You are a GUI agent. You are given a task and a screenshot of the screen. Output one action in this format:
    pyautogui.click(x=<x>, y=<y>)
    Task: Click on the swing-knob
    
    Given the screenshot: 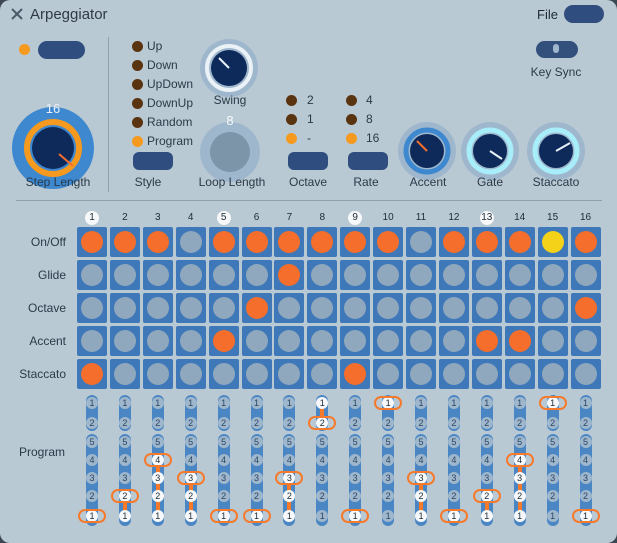 What is the action you would take?
    pyautogui.click(x=229, y=68)
    